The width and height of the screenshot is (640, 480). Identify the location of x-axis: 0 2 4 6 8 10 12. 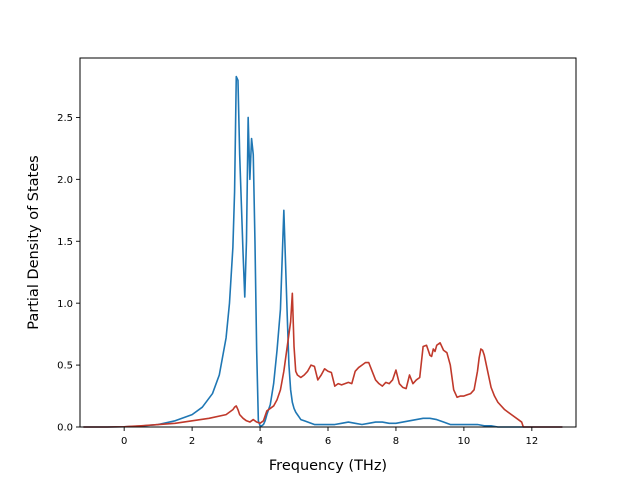
(329, 437).